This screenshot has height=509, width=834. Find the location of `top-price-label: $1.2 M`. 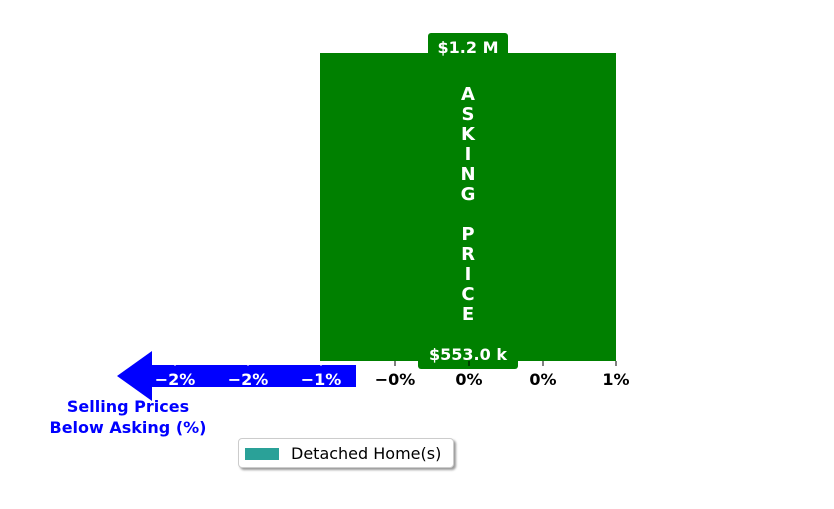

top-price-label: $1.2 M is located at coordinates (468, 47).